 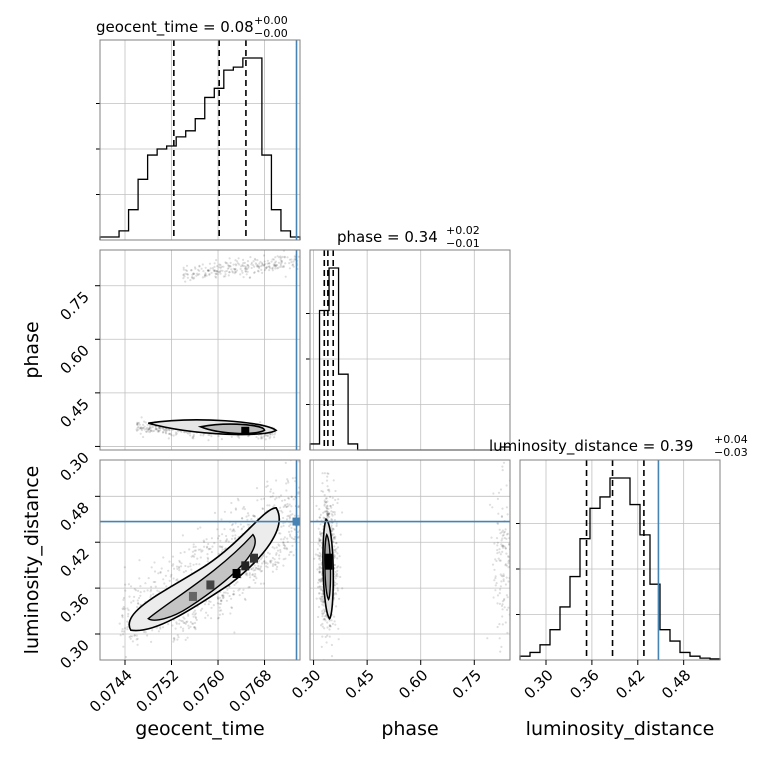 What do you see at coordinates (676, 684) in the screenshot?
I see `x-tick-label: 0.48` at bounding box center [676, 684].